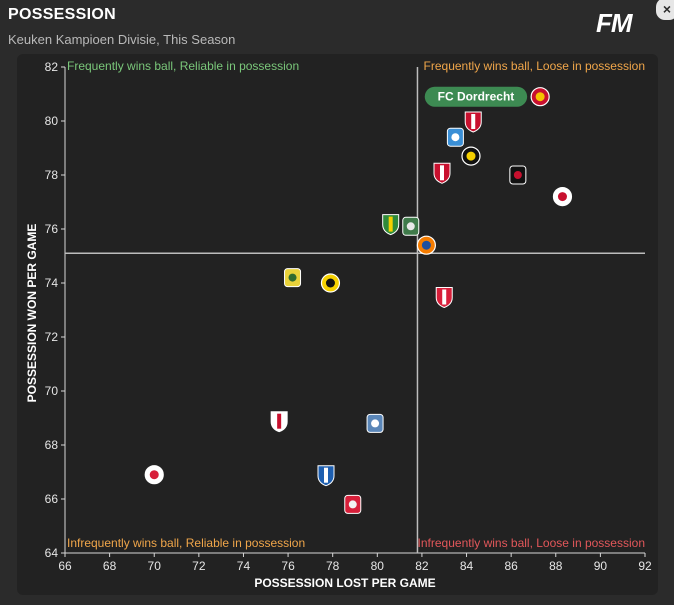 The image size is (674, 605). I want to click on y-axis-title: POSSESSION WON PER GAME, so click(32, 313).